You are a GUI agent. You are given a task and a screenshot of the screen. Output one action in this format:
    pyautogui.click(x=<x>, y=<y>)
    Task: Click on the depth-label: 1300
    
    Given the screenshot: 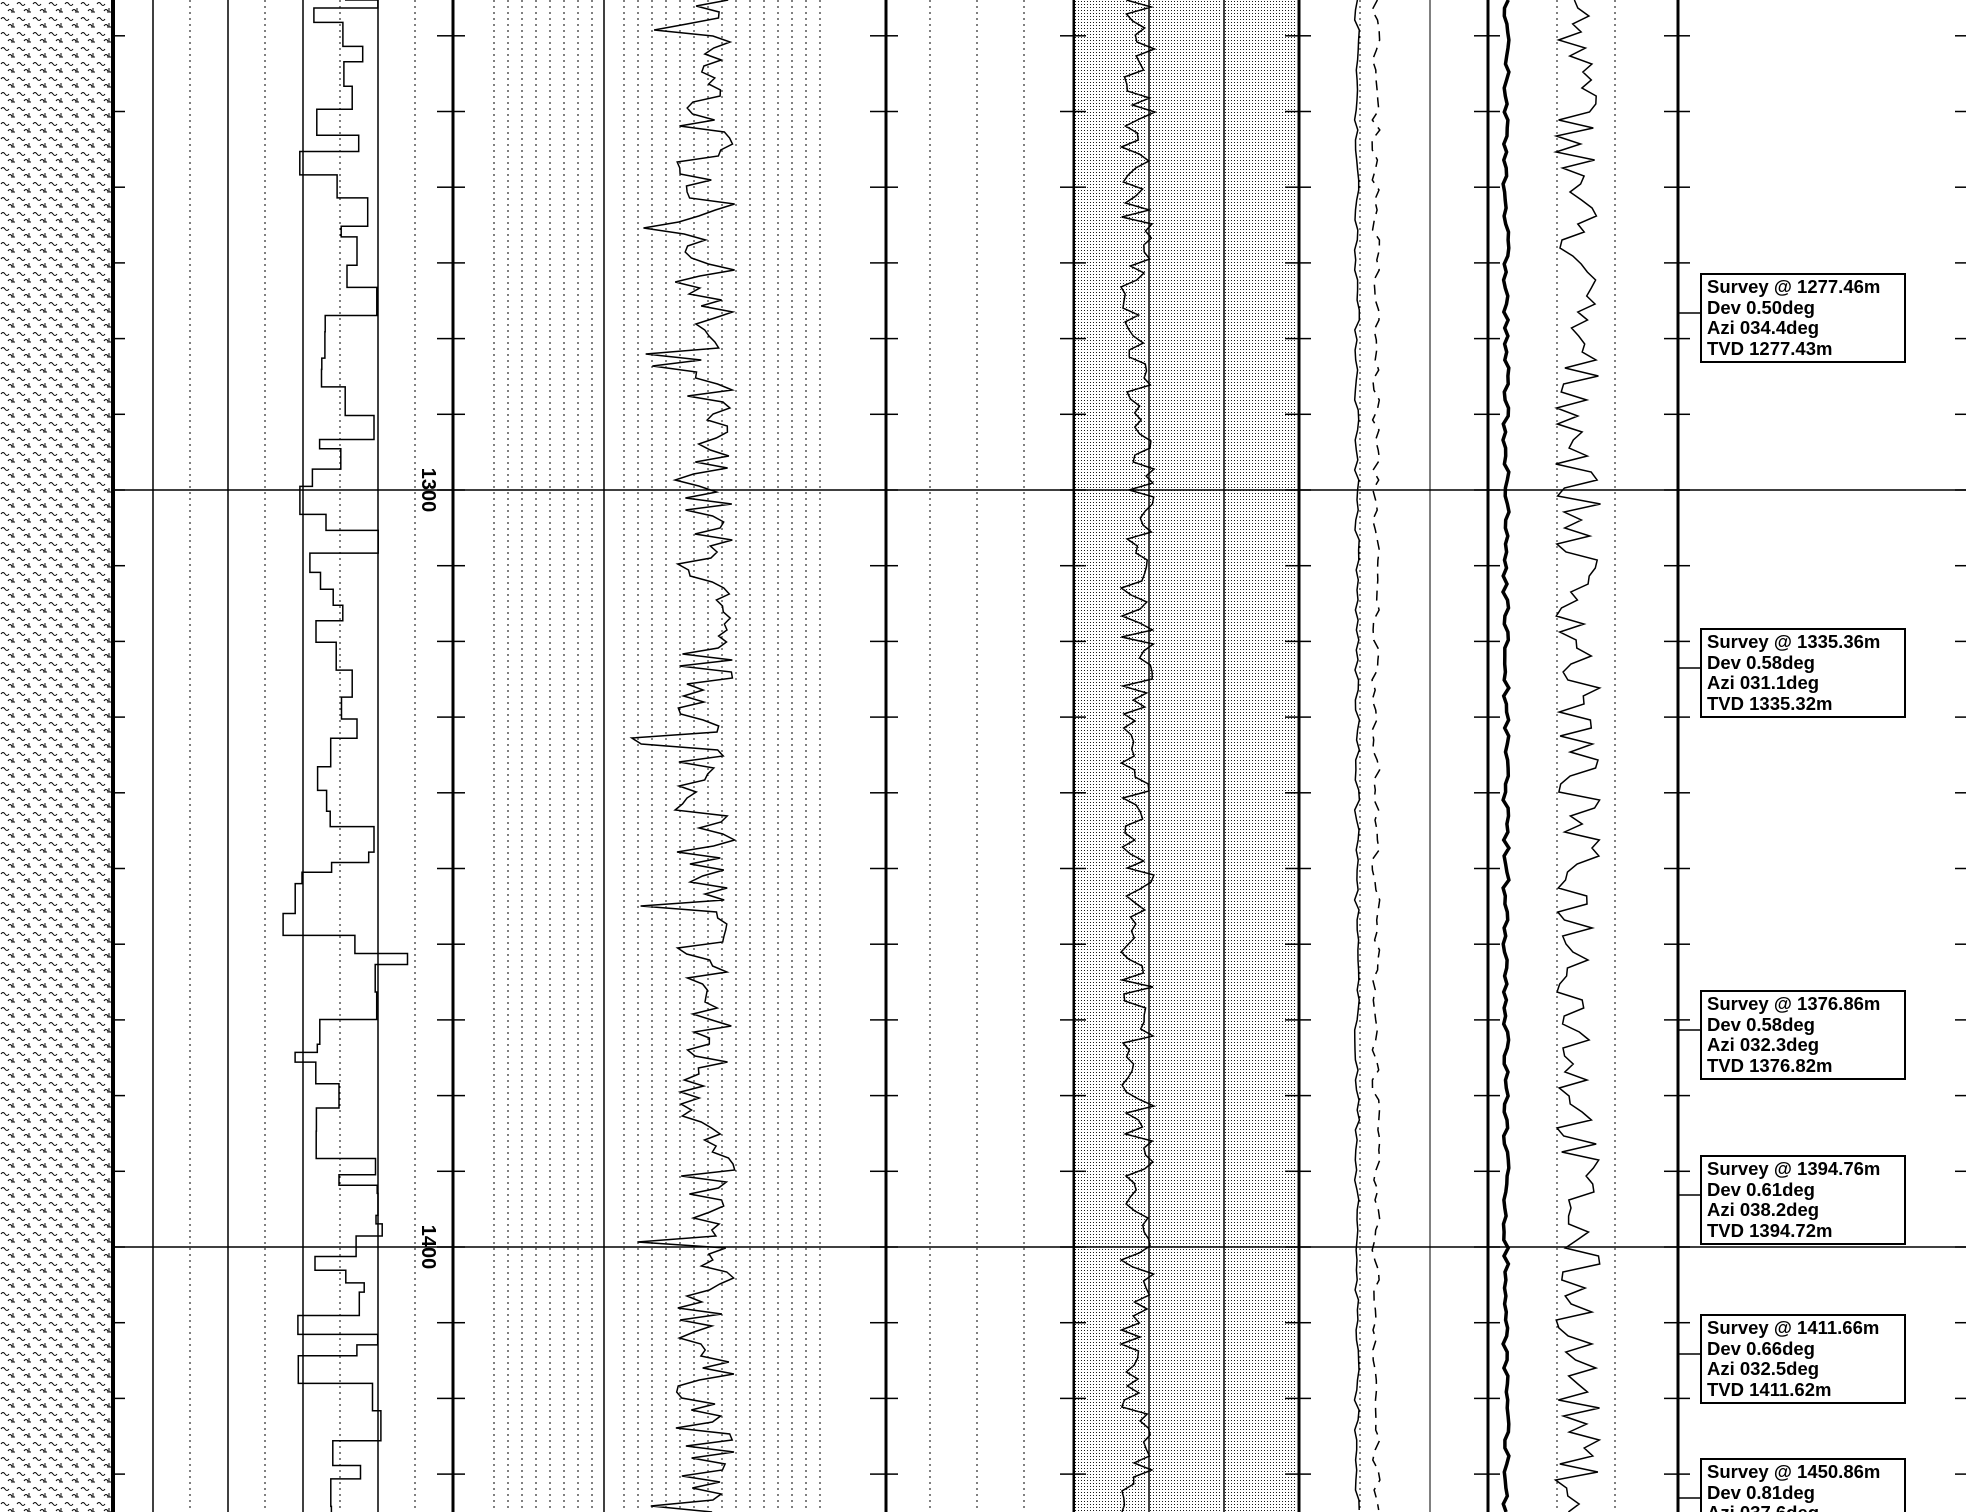 What is the action you would take?
    pyautogui.click(x=428, y=490)
    